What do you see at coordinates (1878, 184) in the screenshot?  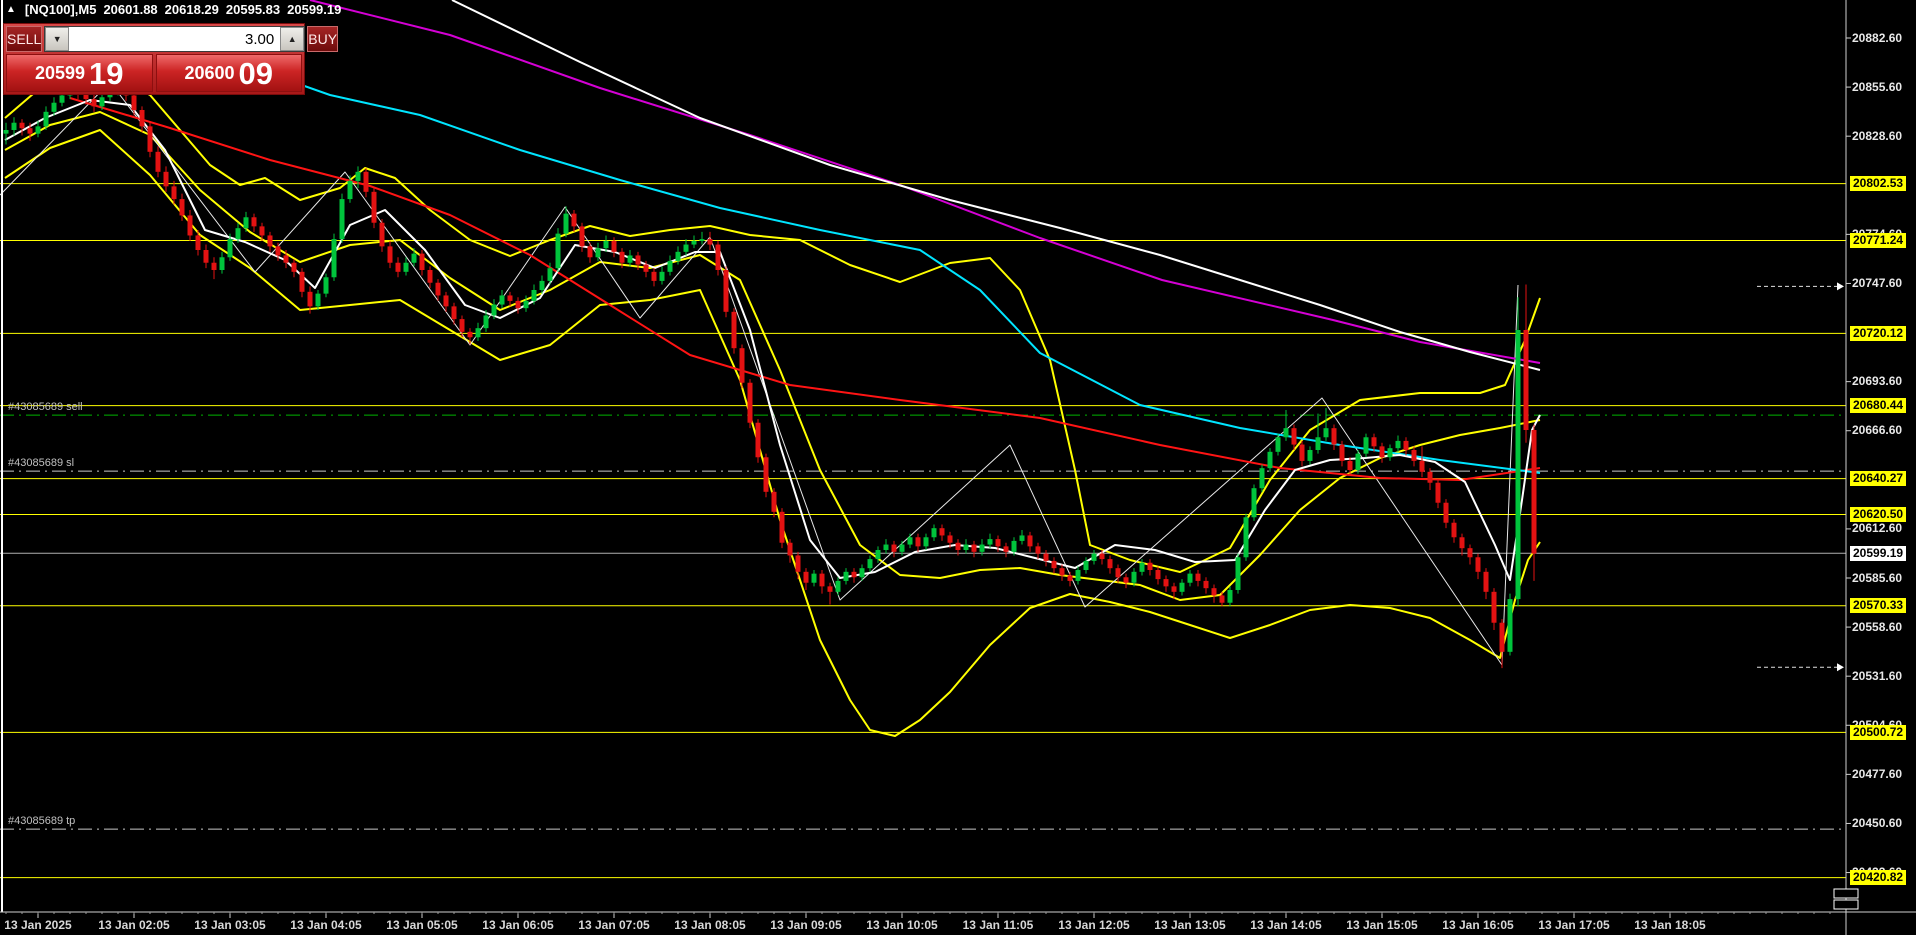 I see `level-price-label: 20802.53` at bounding box center [1878, 184].